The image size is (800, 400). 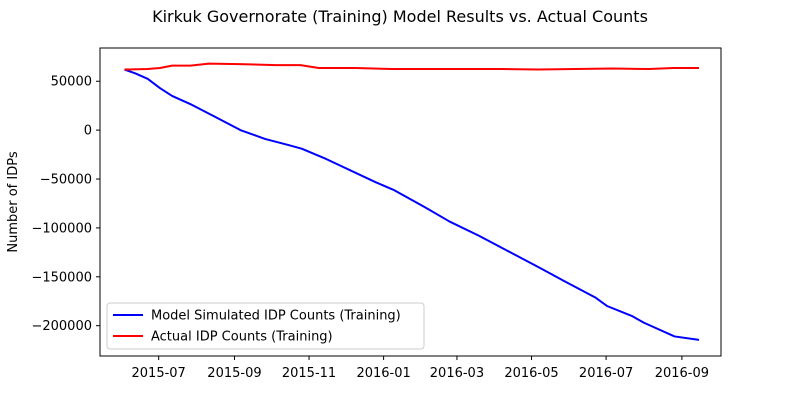 What do you see at coordinates (383, 373) in the screenshot?
I see `x-tick-label: 2016-01` at bounding box center [383, 373].